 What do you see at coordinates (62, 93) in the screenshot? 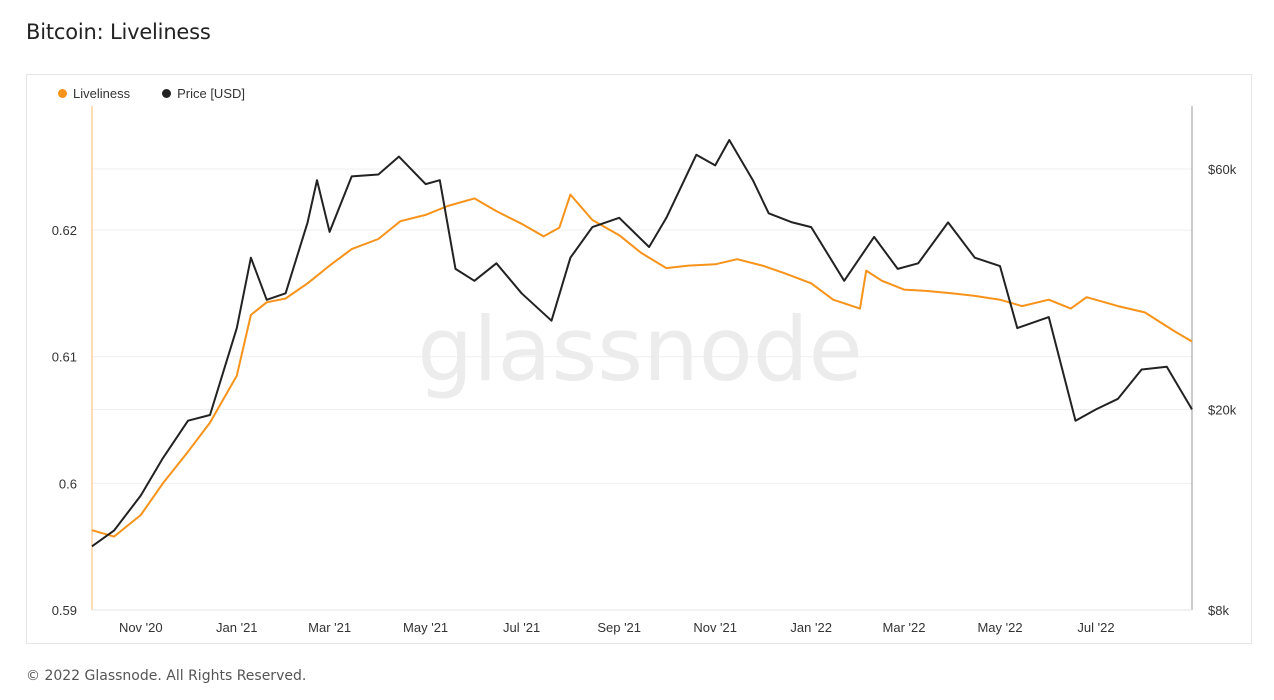
I see `legend-dot-liveliness` at bounding box center [62, 93].